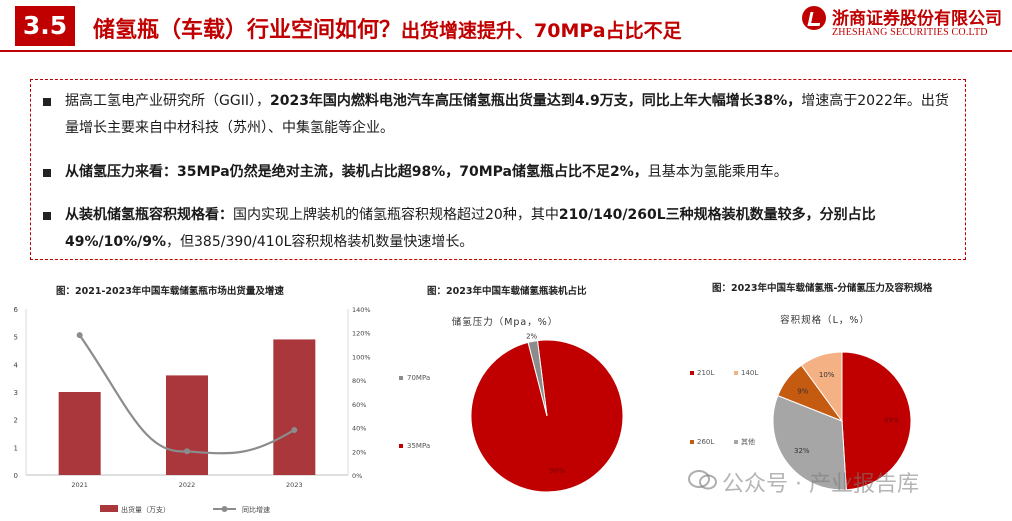 The height and width of the screenshot is (521, 1012). What do you see at coordinates (827, 375) in the screenshot?
I see `pie2-value-label: 10%` at bounding box center [827, 375].